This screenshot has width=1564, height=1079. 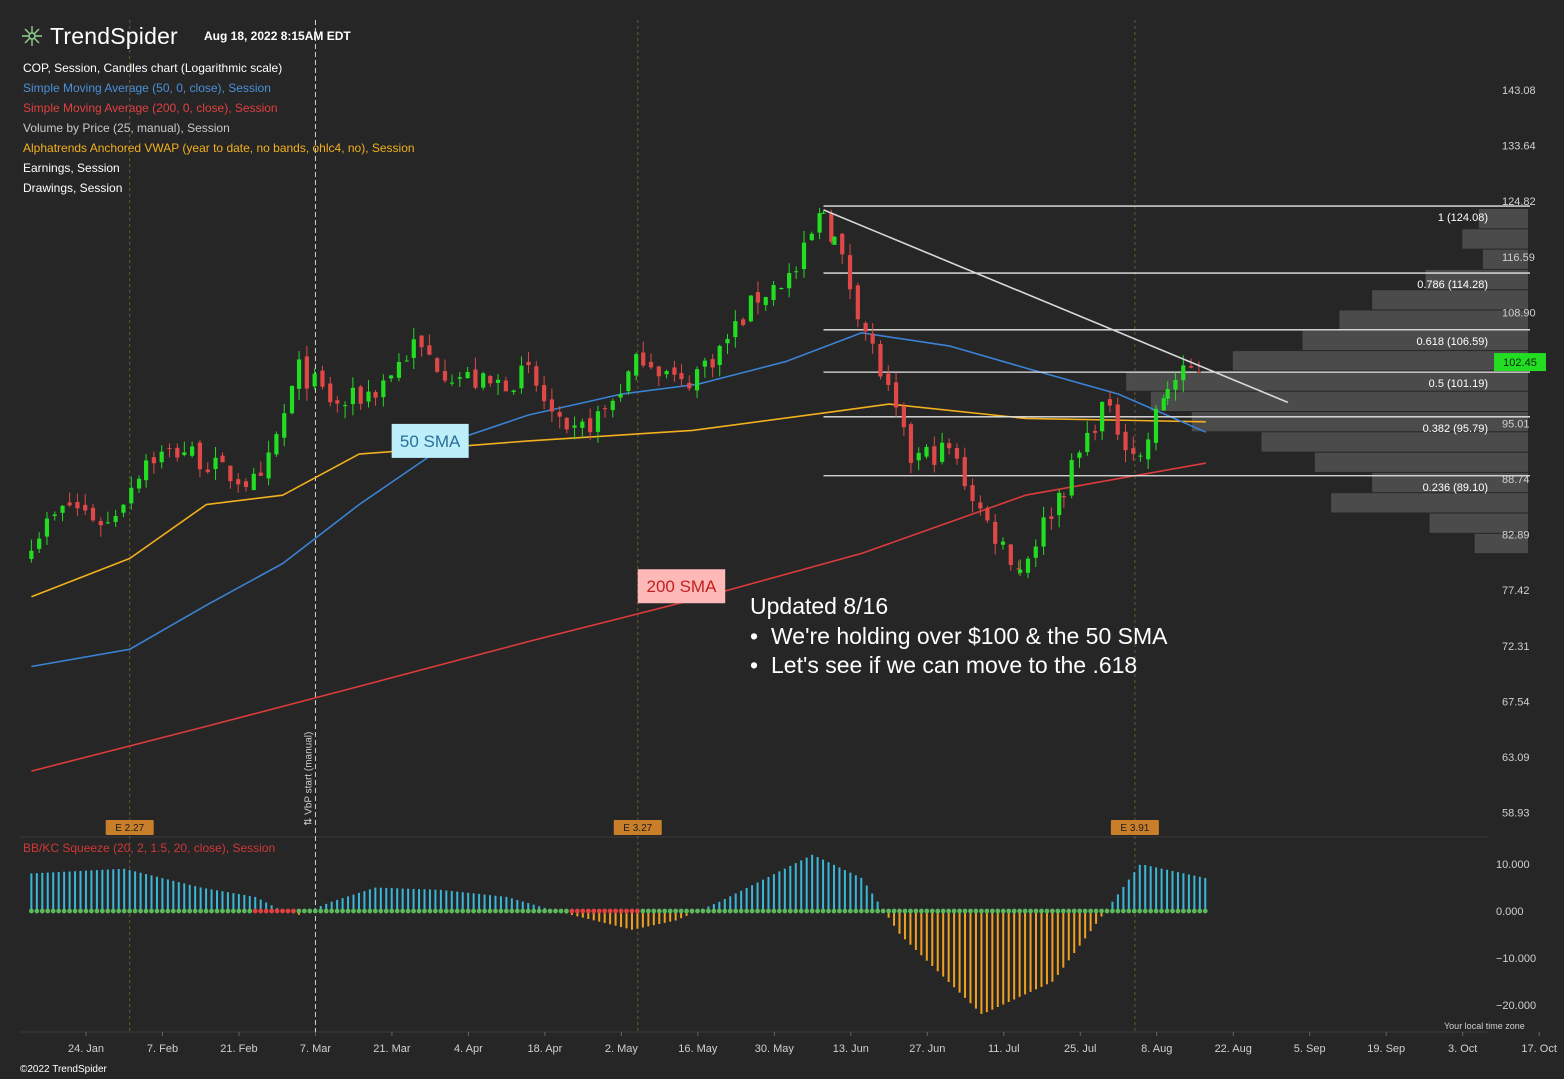 I want to click on vbp-start-label: ⇅ VbP start (manual), so click(x=308, y=779).